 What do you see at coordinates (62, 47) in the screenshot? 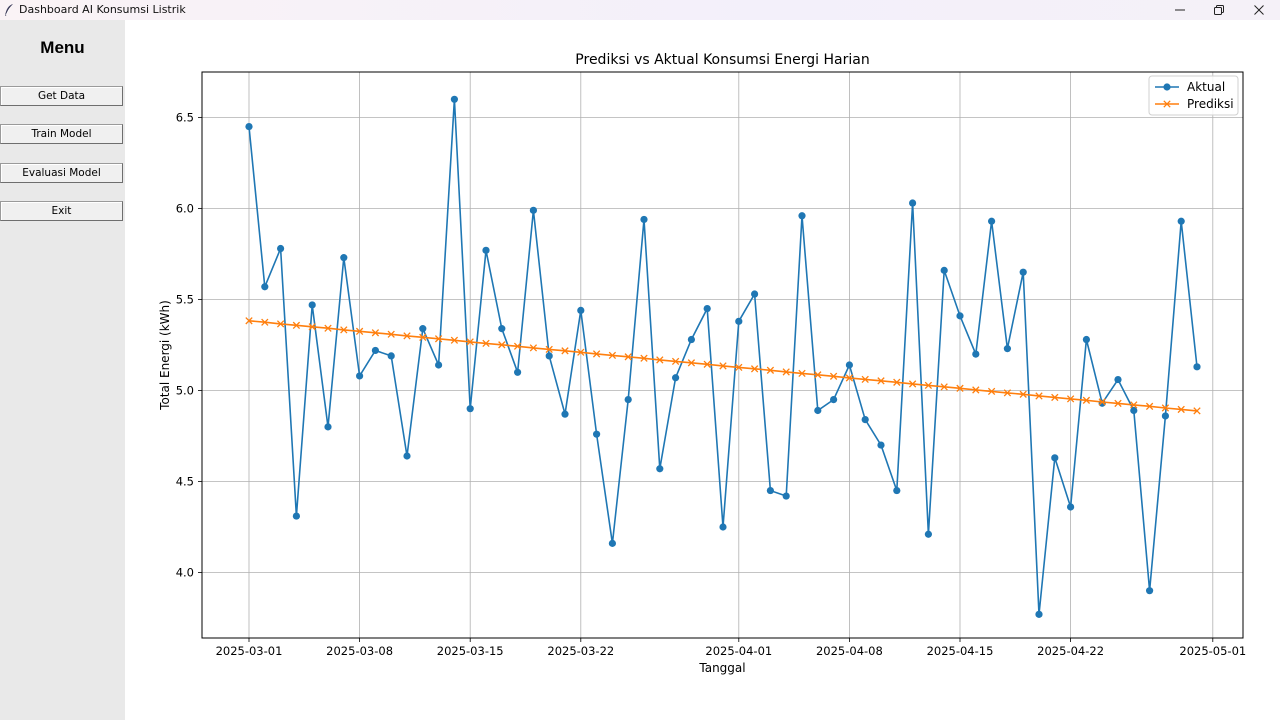
I see `menu-title: Menu` at bounding box center [62, 47].